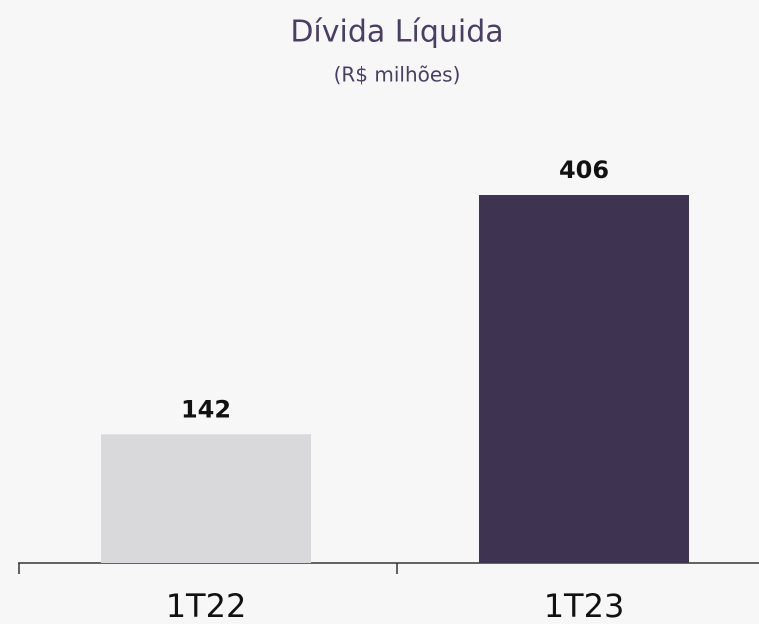 Image resolution: width=759 pixels, height=624 pixels. What do you see at coordinates (584, 605) in the screenshot?
I see `x-tick-label: 1T23` at bounding box center [584, 605].